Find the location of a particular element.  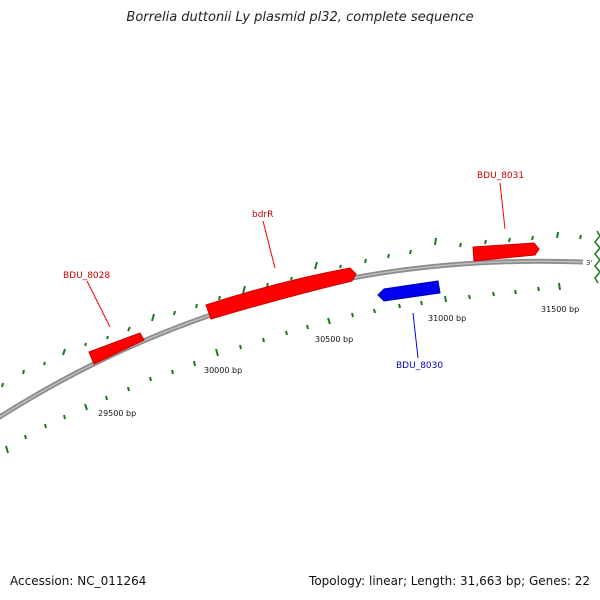

accession-label: Accession: NC_011264 is located at coordinates (78, 581).